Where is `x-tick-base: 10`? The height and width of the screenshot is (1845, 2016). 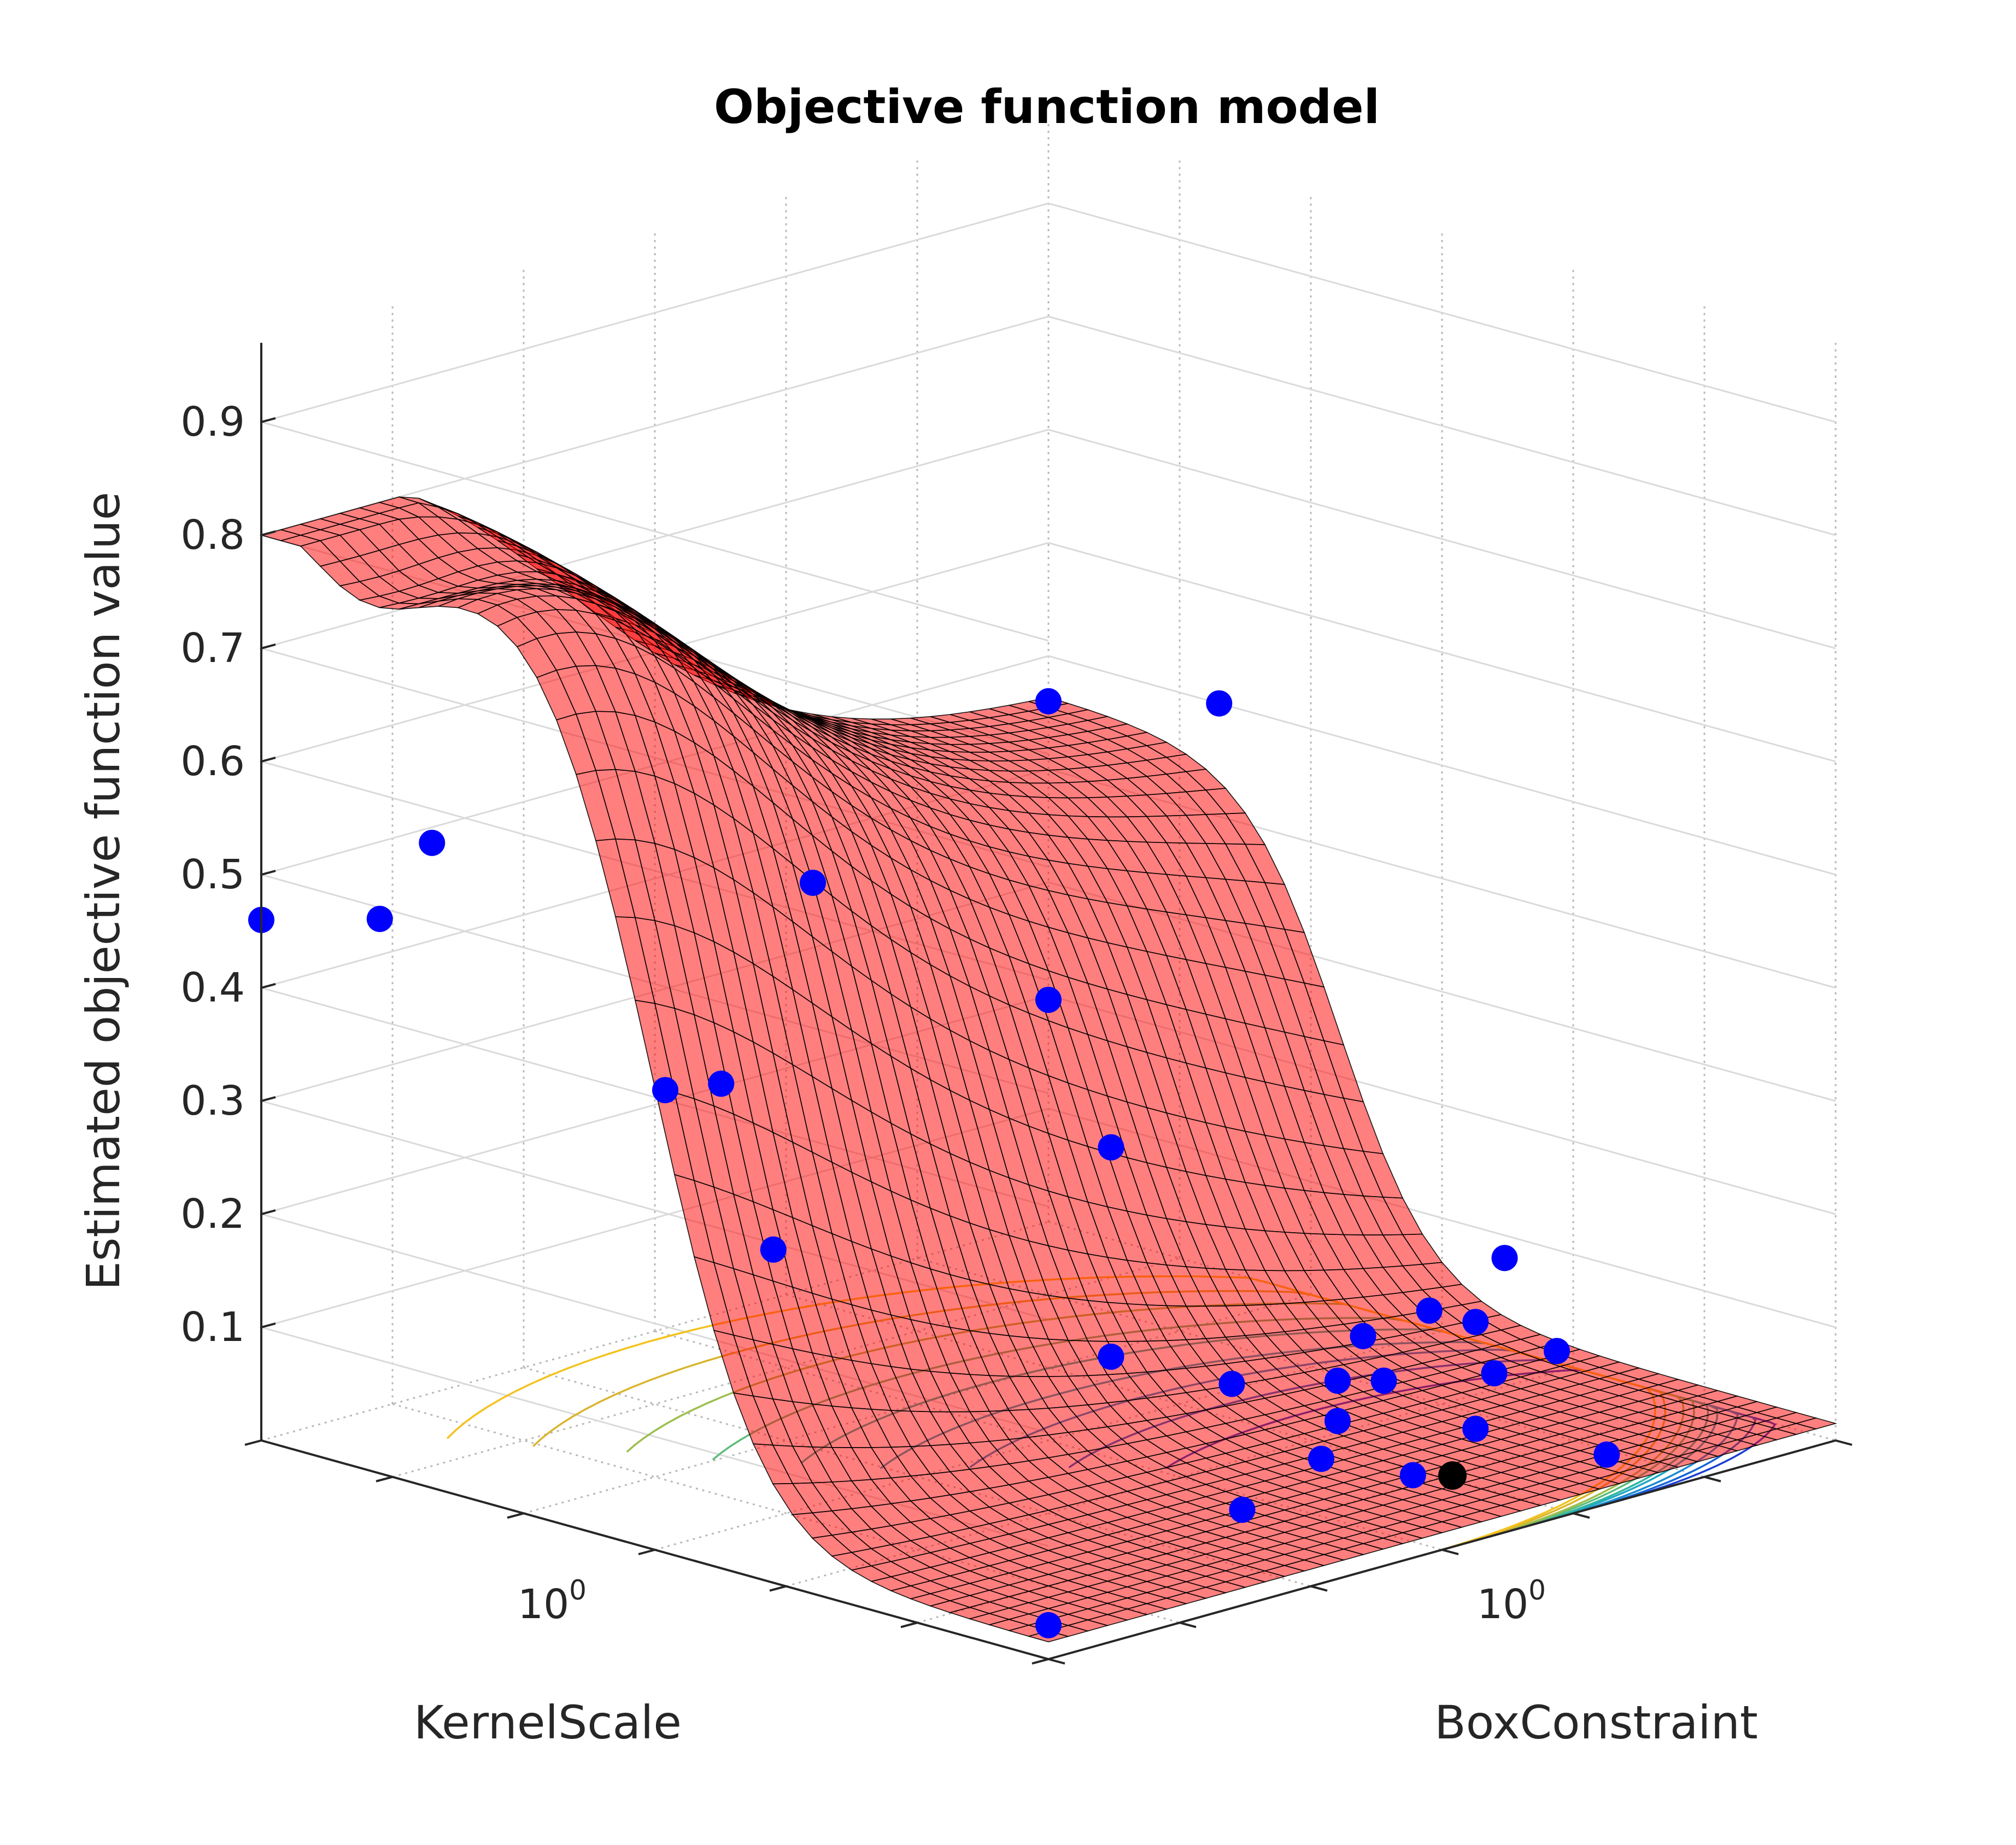 x-tick-base: 10 is located at coordinates (543, 1604).